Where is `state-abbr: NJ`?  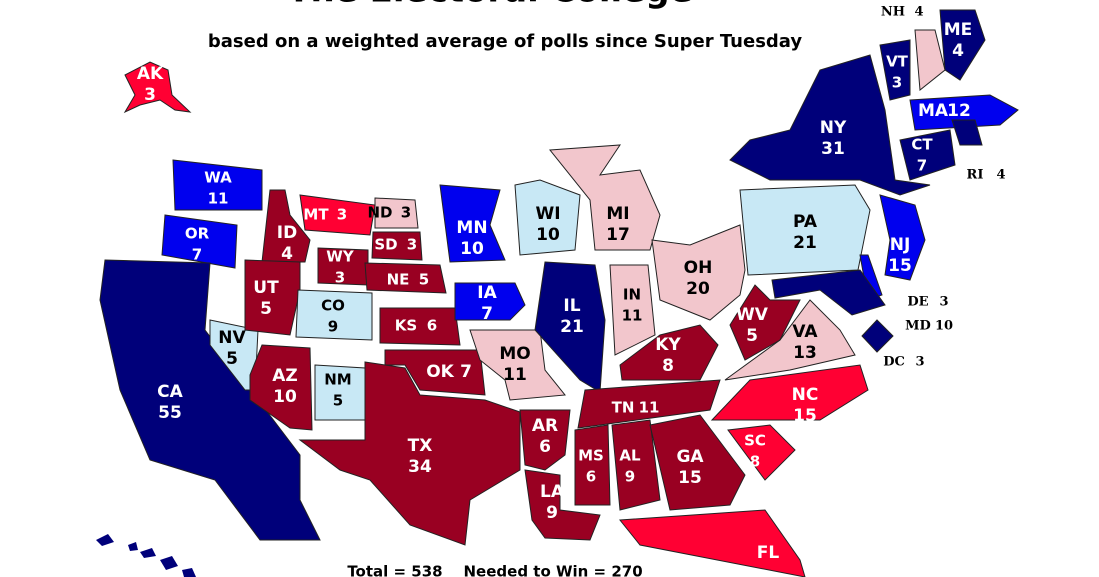 state-abbr: NJ is located at coordinates (900, 245).